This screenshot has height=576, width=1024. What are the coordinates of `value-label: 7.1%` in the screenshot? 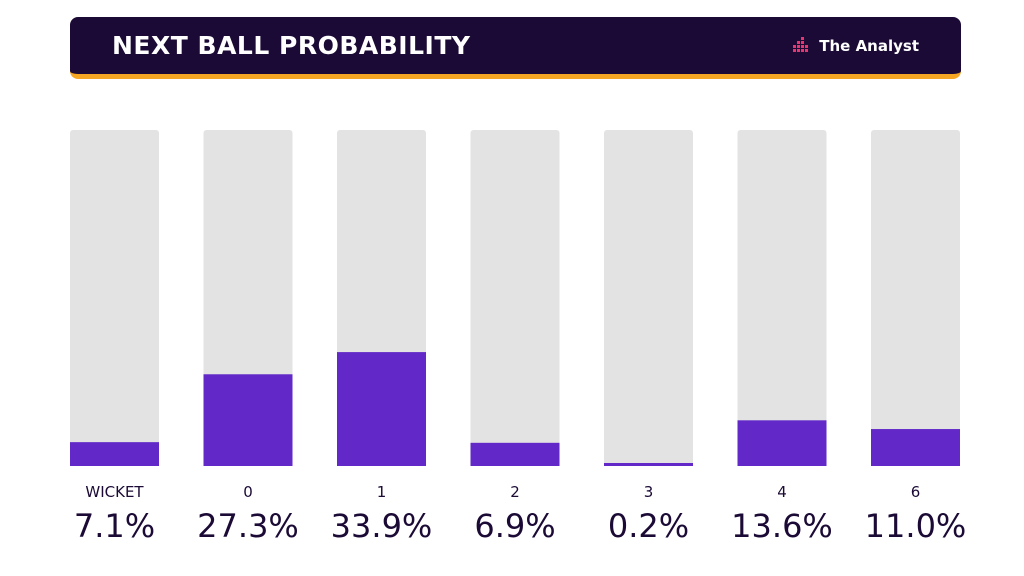 It's located at (114, 526).